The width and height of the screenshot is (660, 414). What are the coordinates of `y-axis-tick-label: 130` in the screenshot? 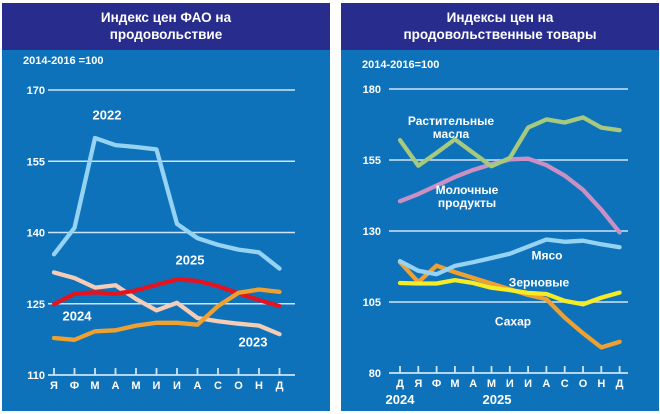 It's located at (372, 232).